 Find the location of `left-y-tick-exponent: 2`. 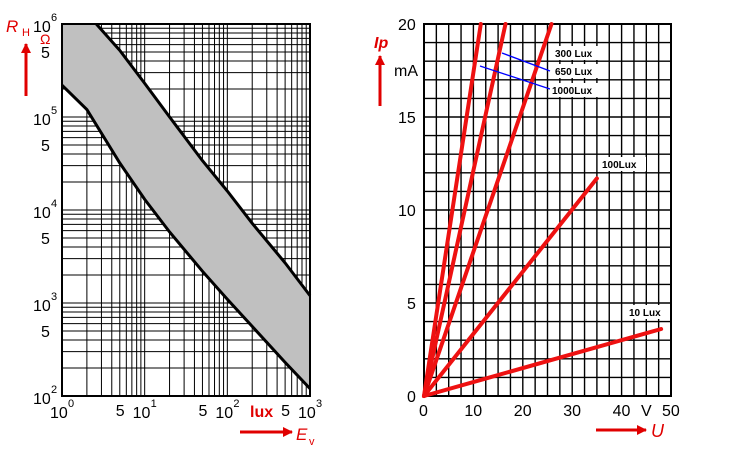

left-y-tick-exponent: 2 is located at coordinates (54, 390).